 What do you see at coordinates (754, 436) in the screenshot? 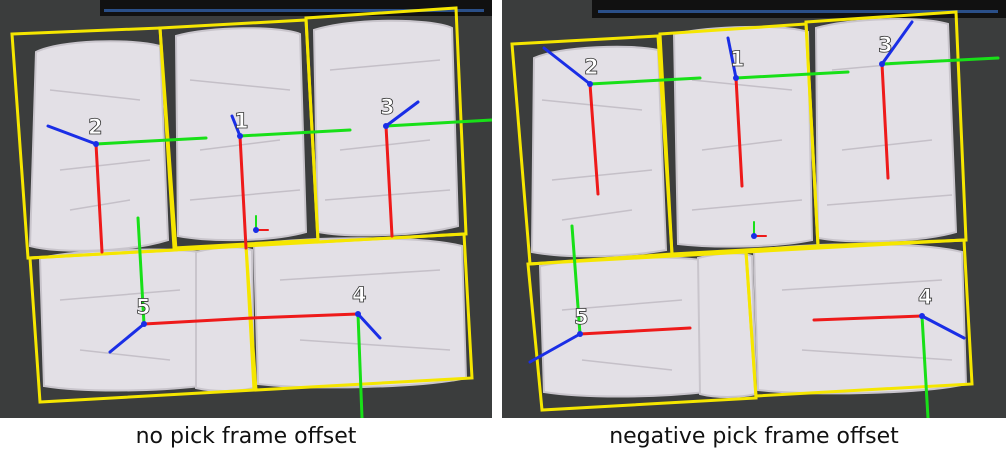
I see `caption-negative-offset: negative pick frame offset` at bounding box center [754, 436].